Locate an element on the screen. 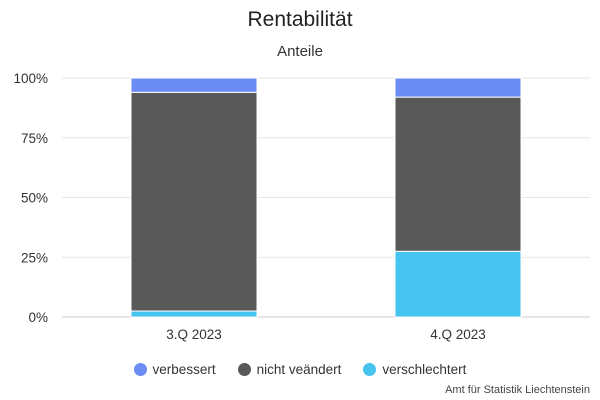 Image resolution: width=600 pixels, height=400 pixels. legend-marker-nicht-veaendert is located at coordinates (244, 369).